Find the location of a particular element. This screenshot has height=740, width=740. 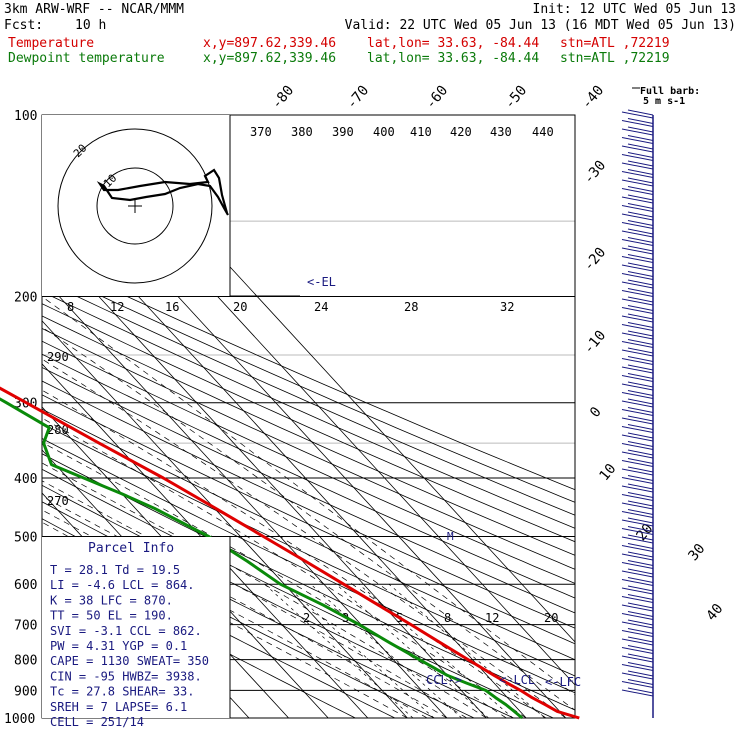

theta-label: 420 is located at coordinates (461, 132).